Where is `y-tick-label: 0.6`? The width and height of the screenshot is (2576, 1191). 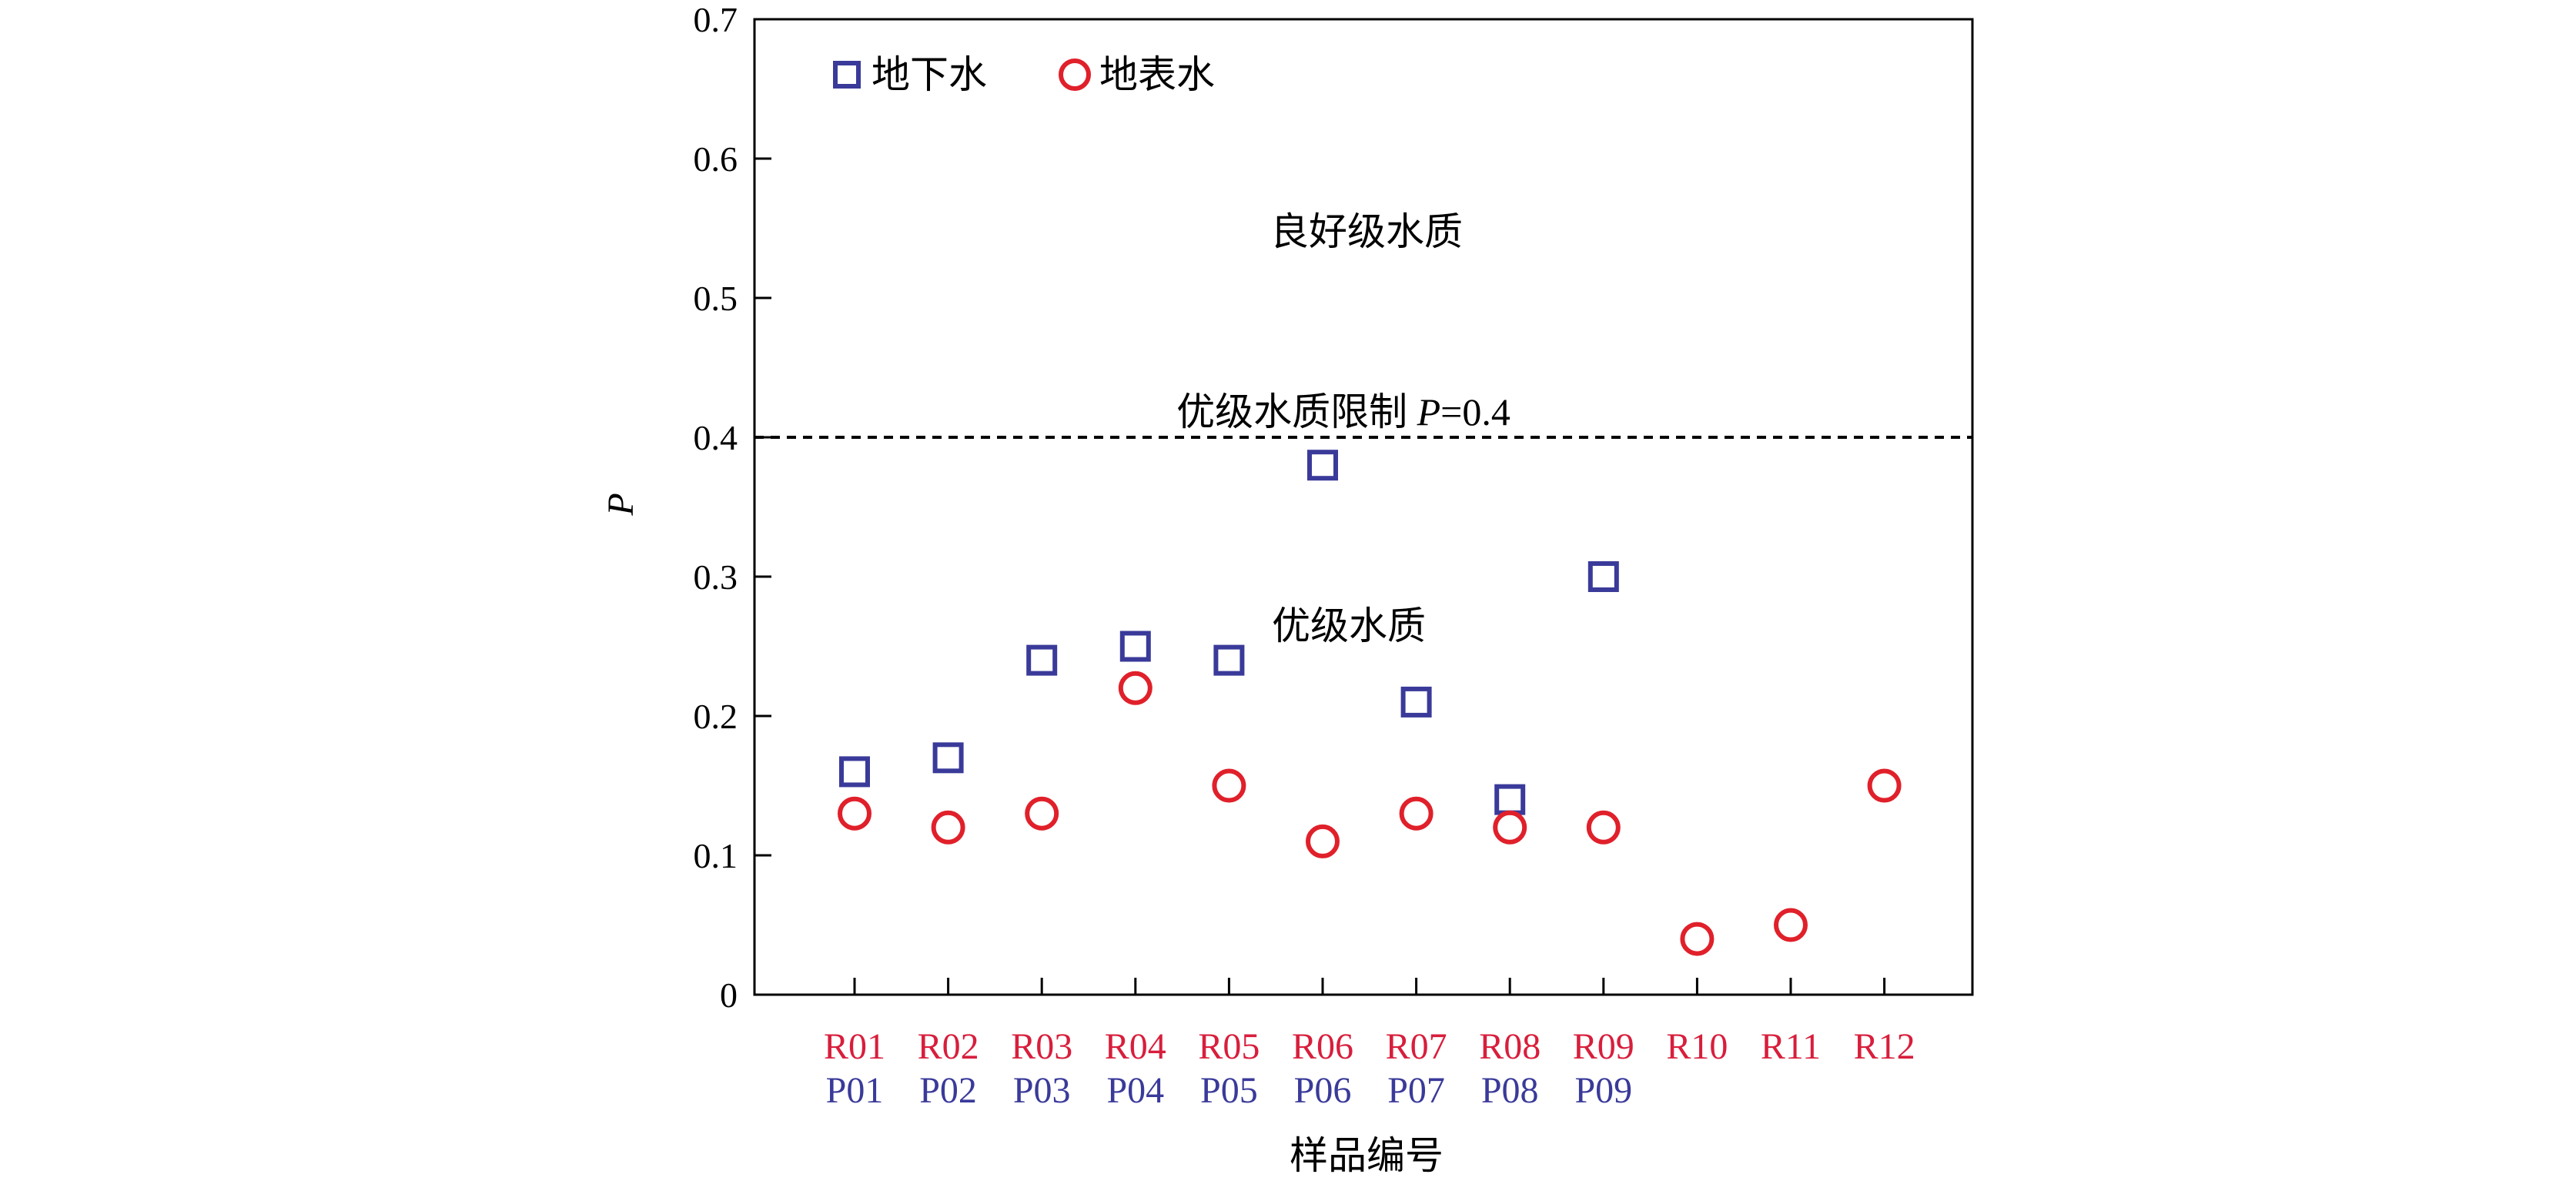
y-tick-label: 0.6 is located at coordinates (716, 159).